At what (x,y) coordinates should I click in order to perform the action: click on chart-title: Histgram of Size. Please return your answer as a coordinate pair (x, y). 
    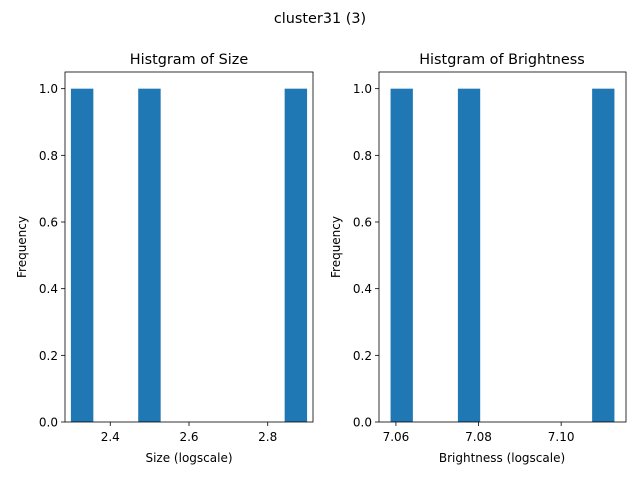
    Looking at the image, I should click on (189, 60).